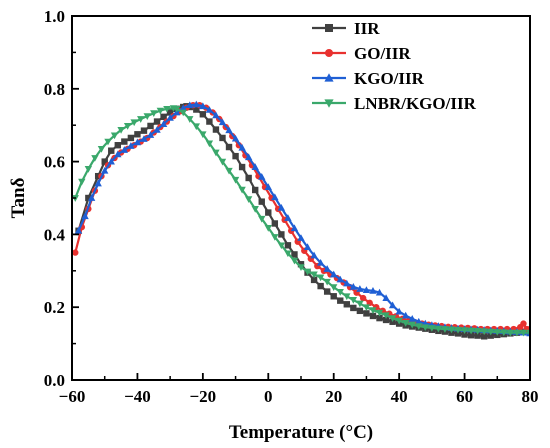 The height and width of the screenshot is (448, 550). What do you see at coordinates (361, 53) in the screenshot?
I see `legend-entry: GO/IIR` at bounding box center [361, 53].